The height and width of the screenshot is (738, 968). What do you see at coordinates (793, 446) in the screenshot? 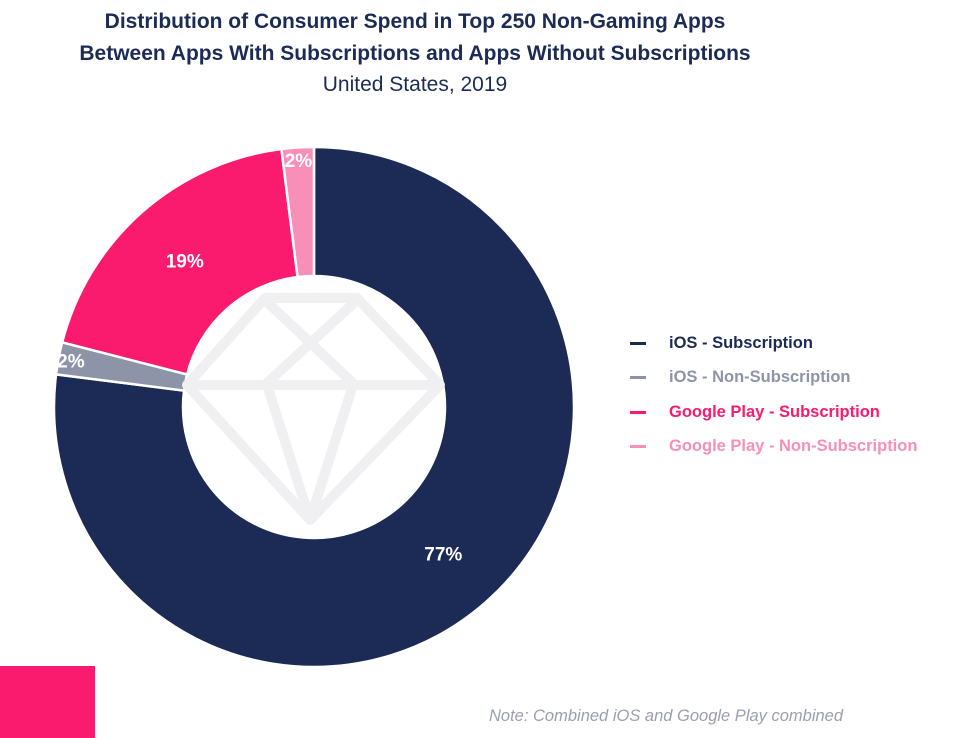
I see `legend-label: Google Play - Non-Subscription` at bounding box center [793, 446].